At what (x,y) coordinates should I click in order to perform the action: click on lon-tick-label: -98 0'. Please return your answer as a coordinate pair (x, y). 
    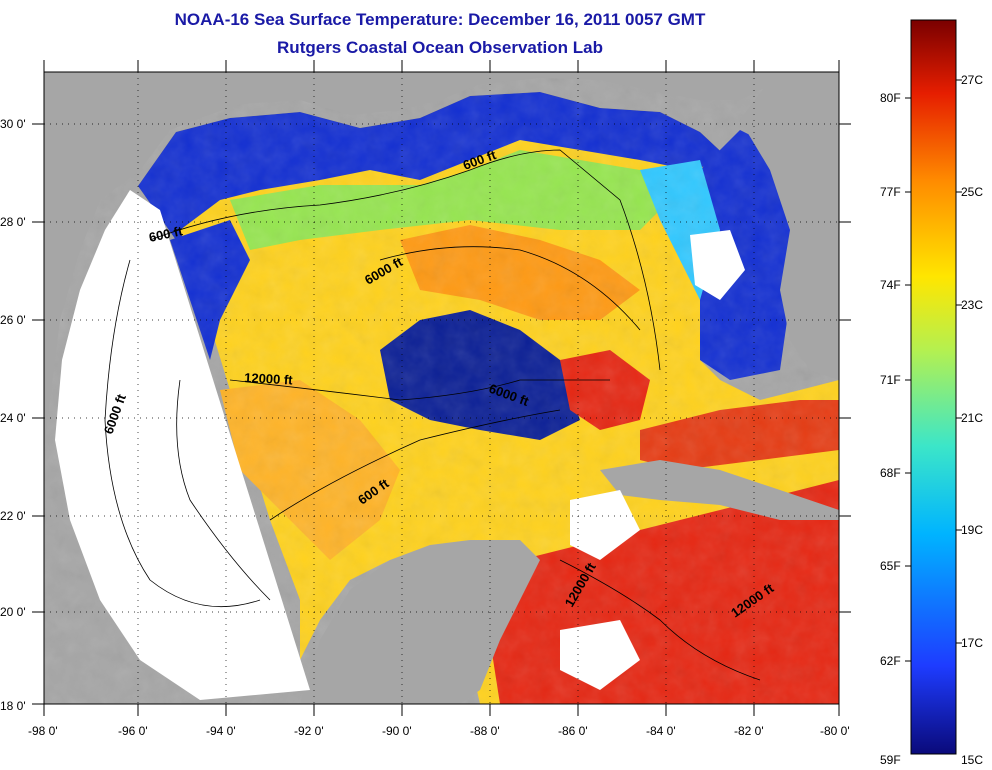
    Looking at the image, I should click on (43, 731).